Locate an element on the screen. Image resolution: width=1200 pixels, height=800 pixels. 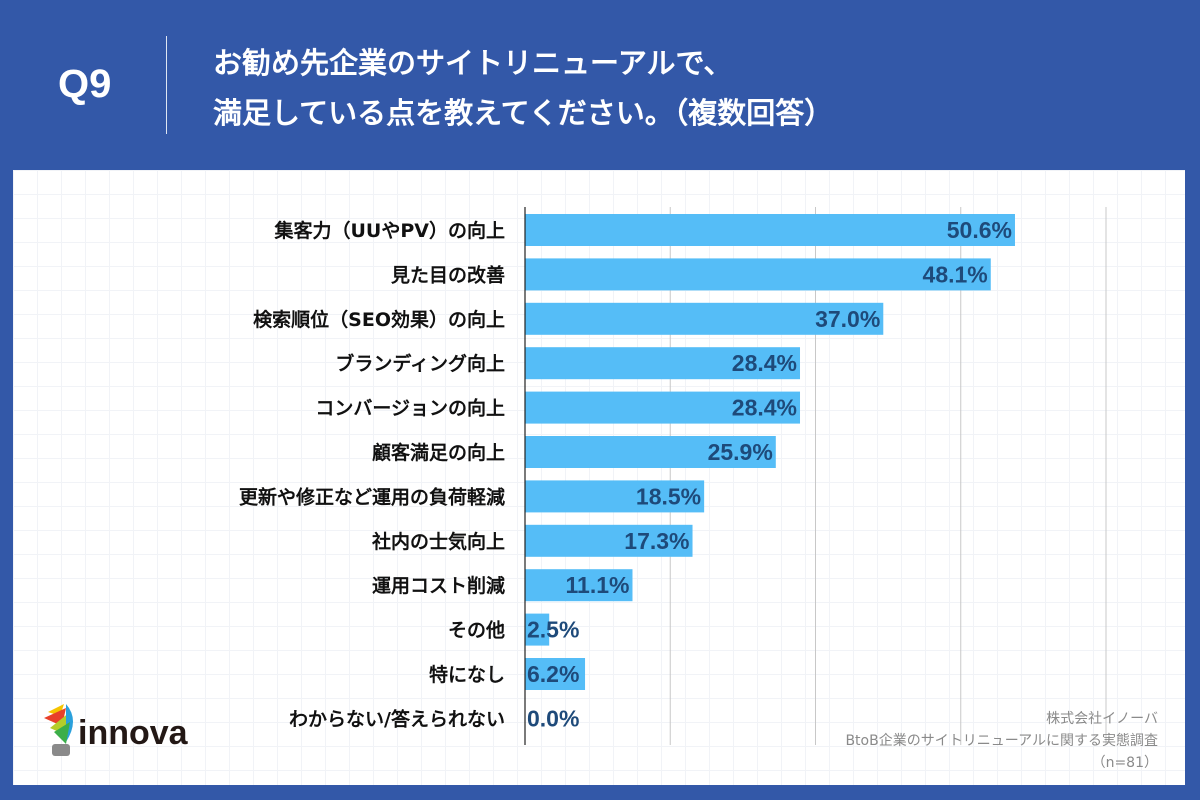
category-label: 検索順位（SEO効果）の向上 is located at coordinates (379, 319).